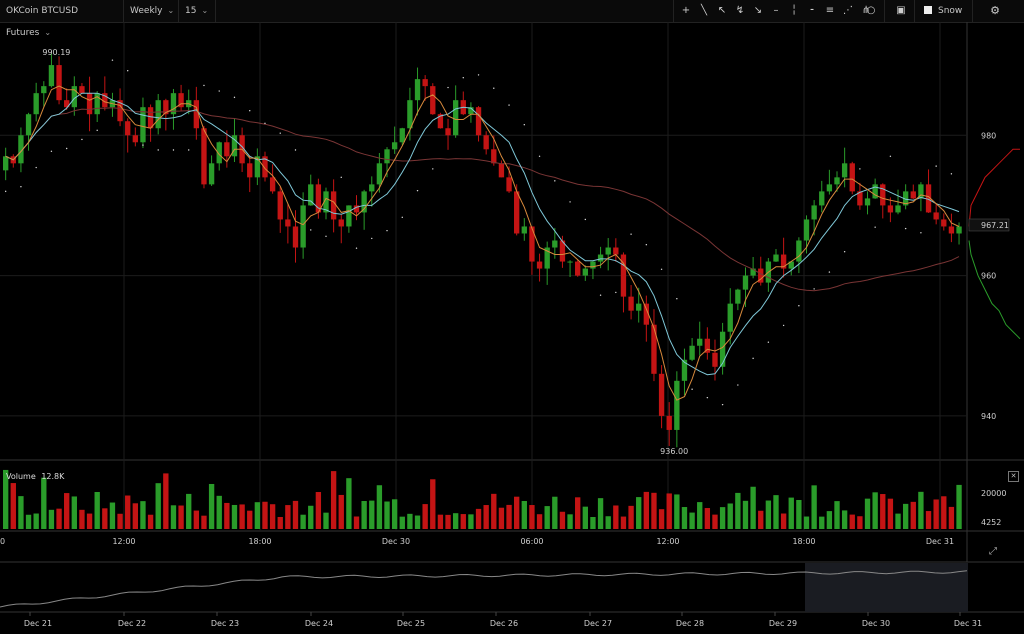 This screenshot has height=634, width=1024. What do you see at coordinates (866, 10) in the screenshot?
I see `pitchfork-icon: ⋔` at bounding box center [866, 10].